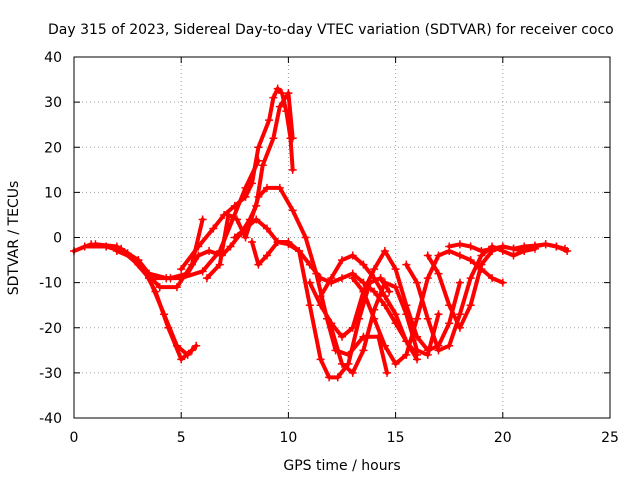 The width and height of the screenshot is (640, 480). What do you see at coordinates (53, 193) in the screenshot?
I see `y-tick-label: 10` at bounding box center [53, 193].